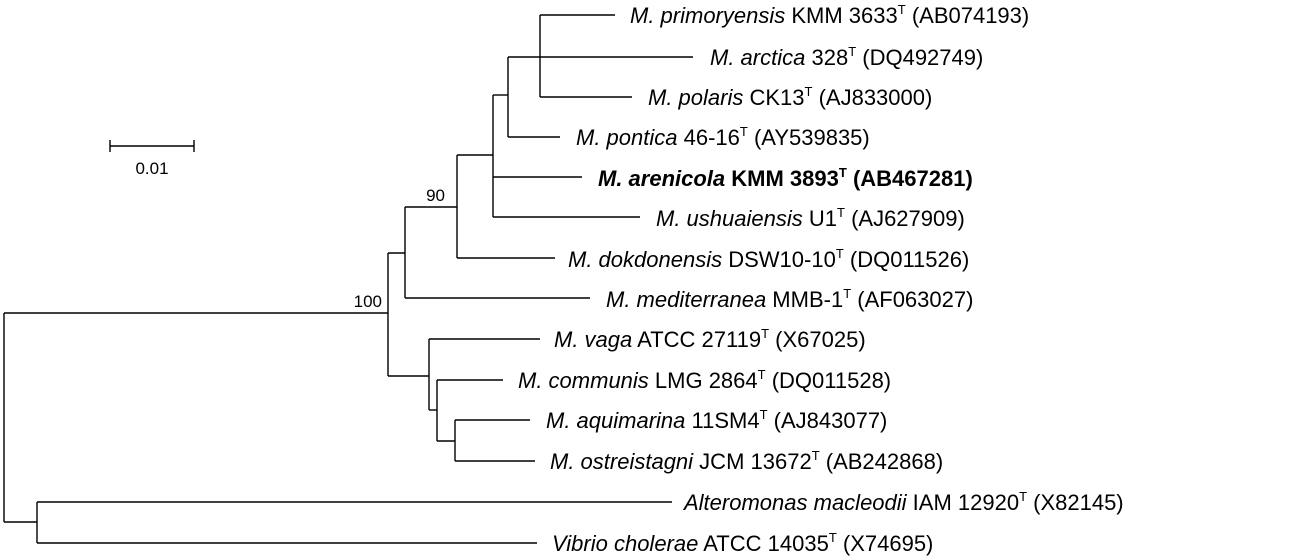 This screenshot has height=560, width=1302. I want to click on leaf-accession: (AB242868), so click(882, 461).